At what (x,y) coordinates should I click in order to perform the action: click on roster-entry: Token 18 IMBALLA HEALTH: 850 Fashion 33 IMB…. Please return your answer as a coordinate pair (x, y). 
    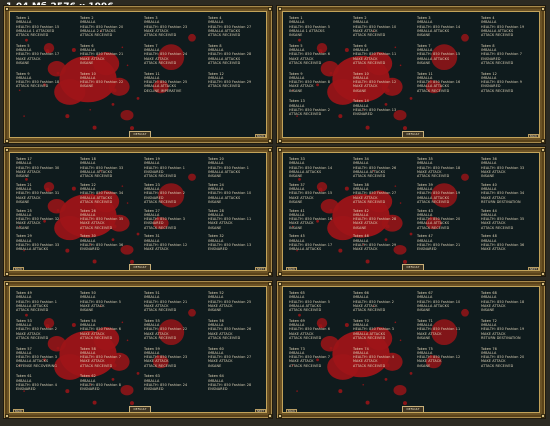
    Looking at the image, I should click on (101, 167).